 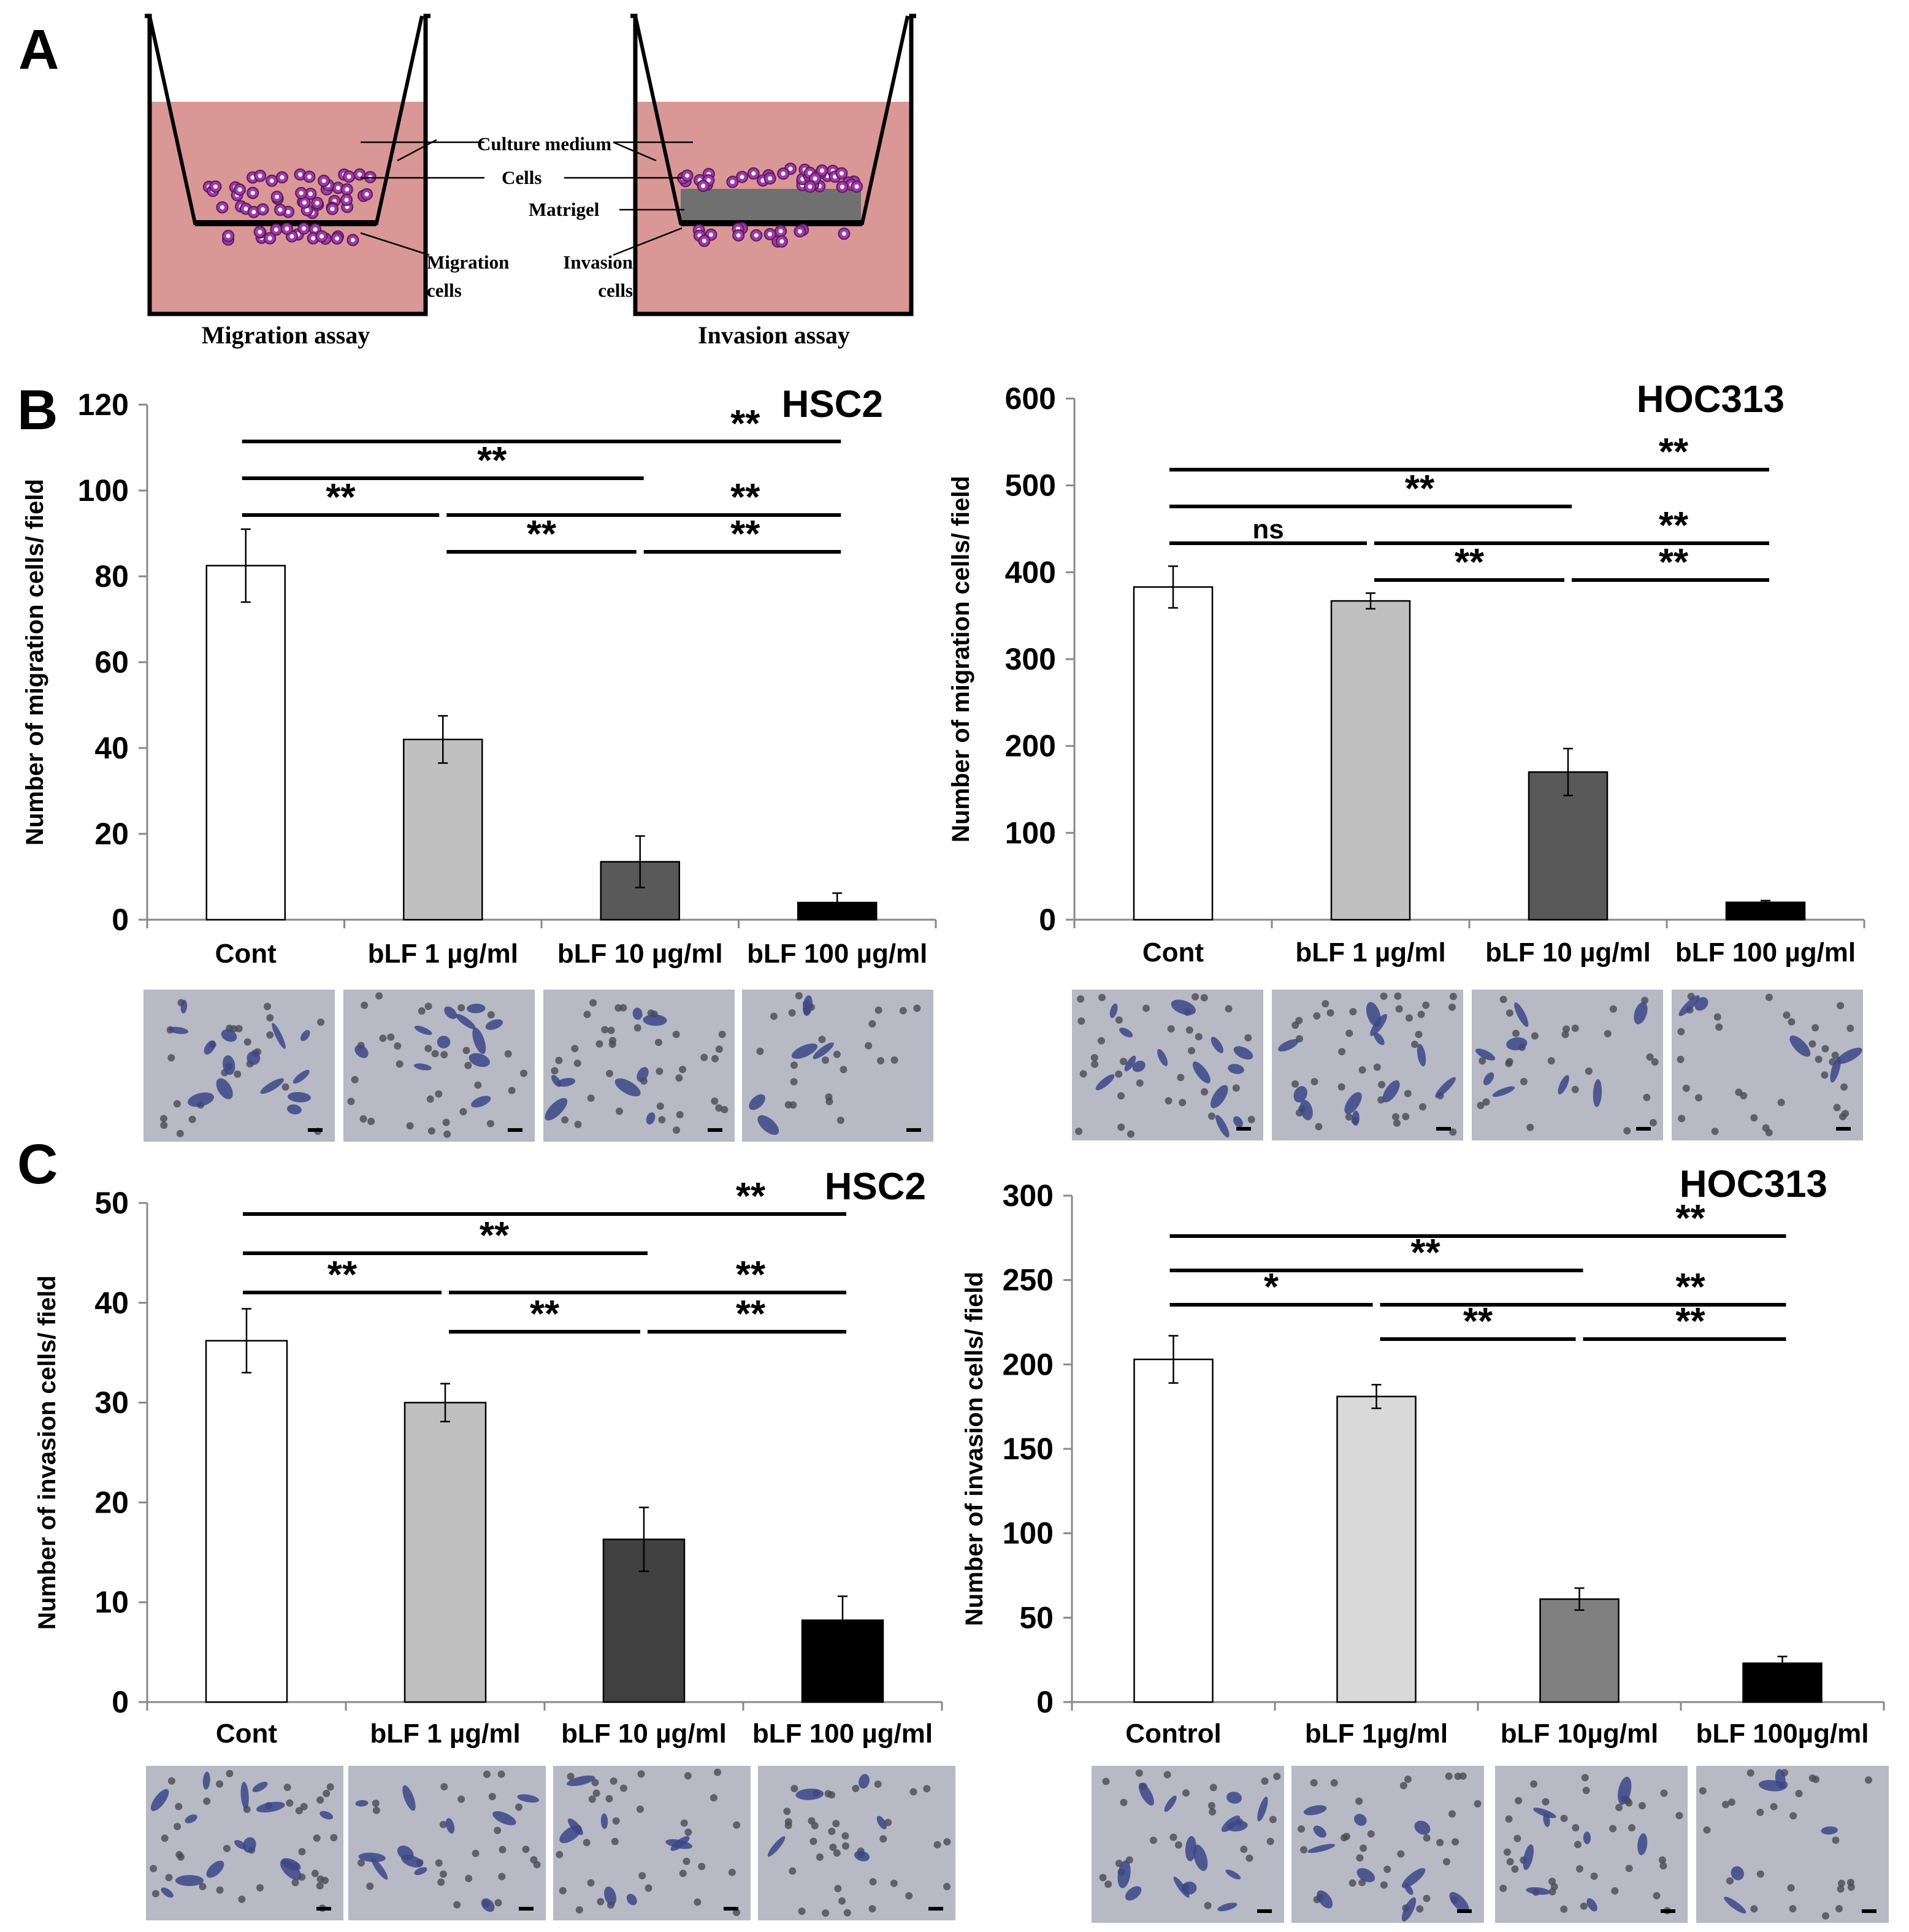 What do you see at coordinates (289, 194) in the screenshot?
I see `migration-cells-top` at bounding box center [289, 194].